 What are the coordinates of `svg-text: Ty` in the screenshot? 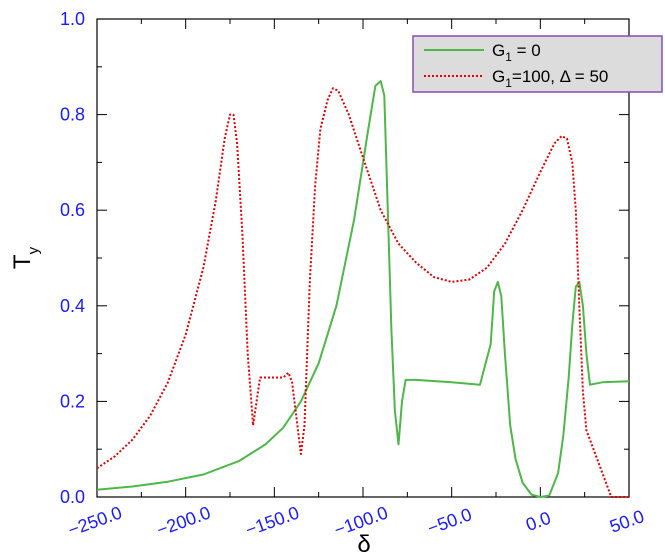 It's located at (25, 257).